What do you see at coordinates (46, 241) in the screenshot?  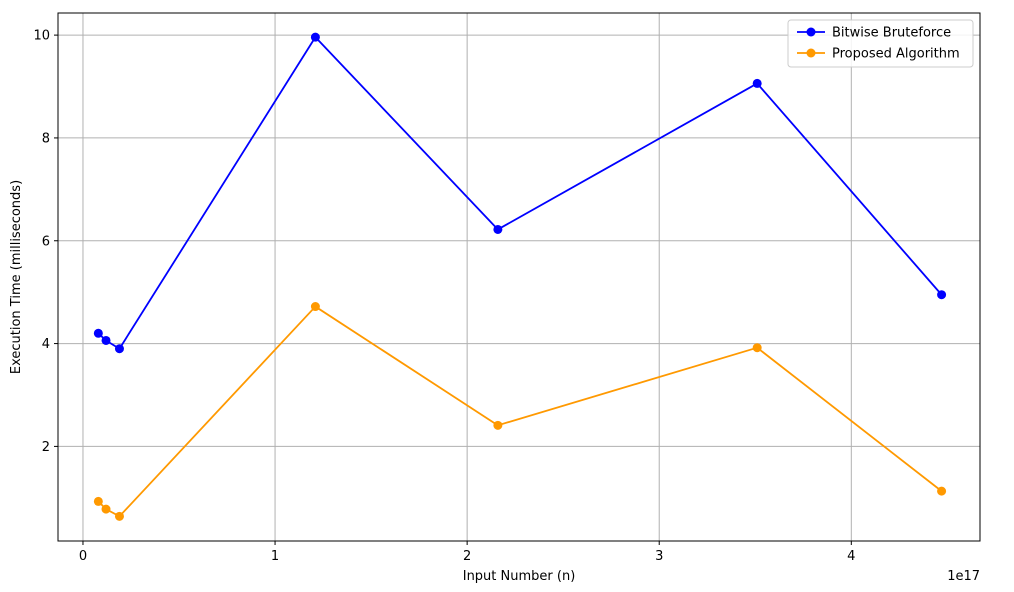 I see `y-tick-label: 6` at bounding box center [46, 241].